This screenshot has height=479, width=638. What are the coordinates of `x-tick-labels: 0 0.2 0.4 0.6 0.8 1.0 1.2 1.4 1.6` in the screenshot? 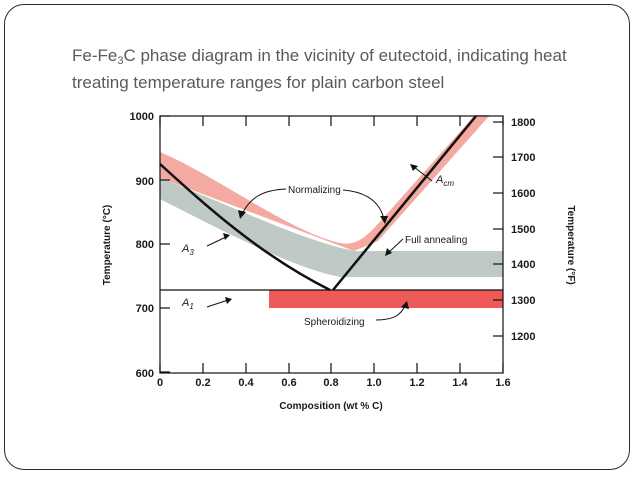 It's located at (334, 383).